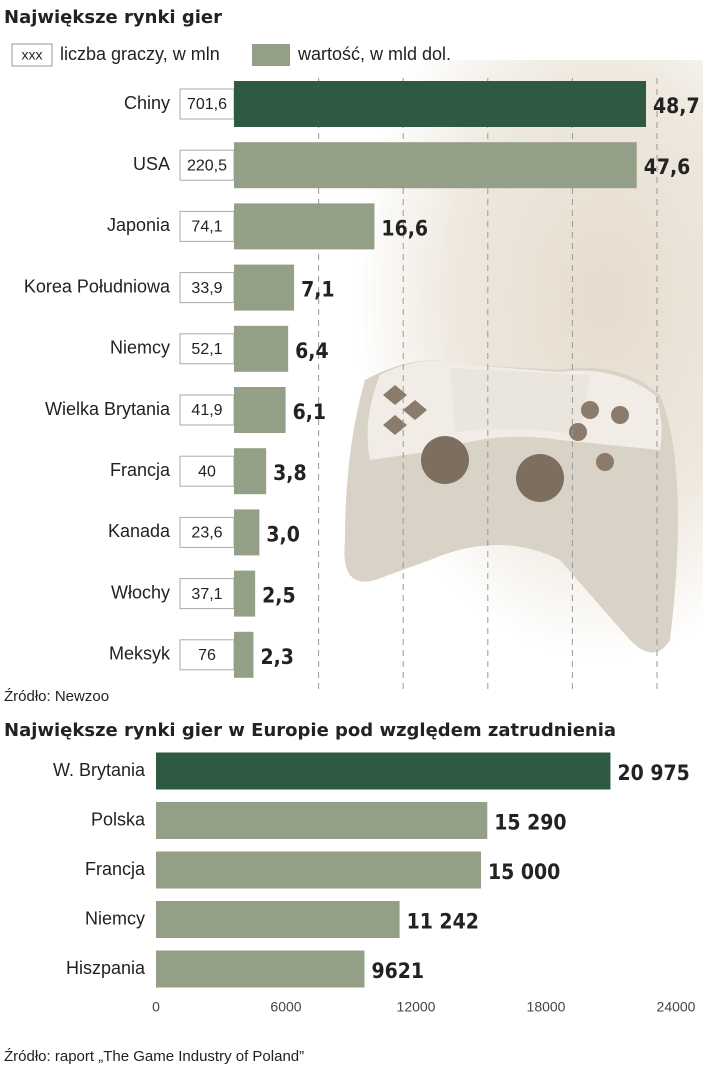  Describe the element at coordinates (511, 506) in the screenshot. I see `controller-image` at that location.